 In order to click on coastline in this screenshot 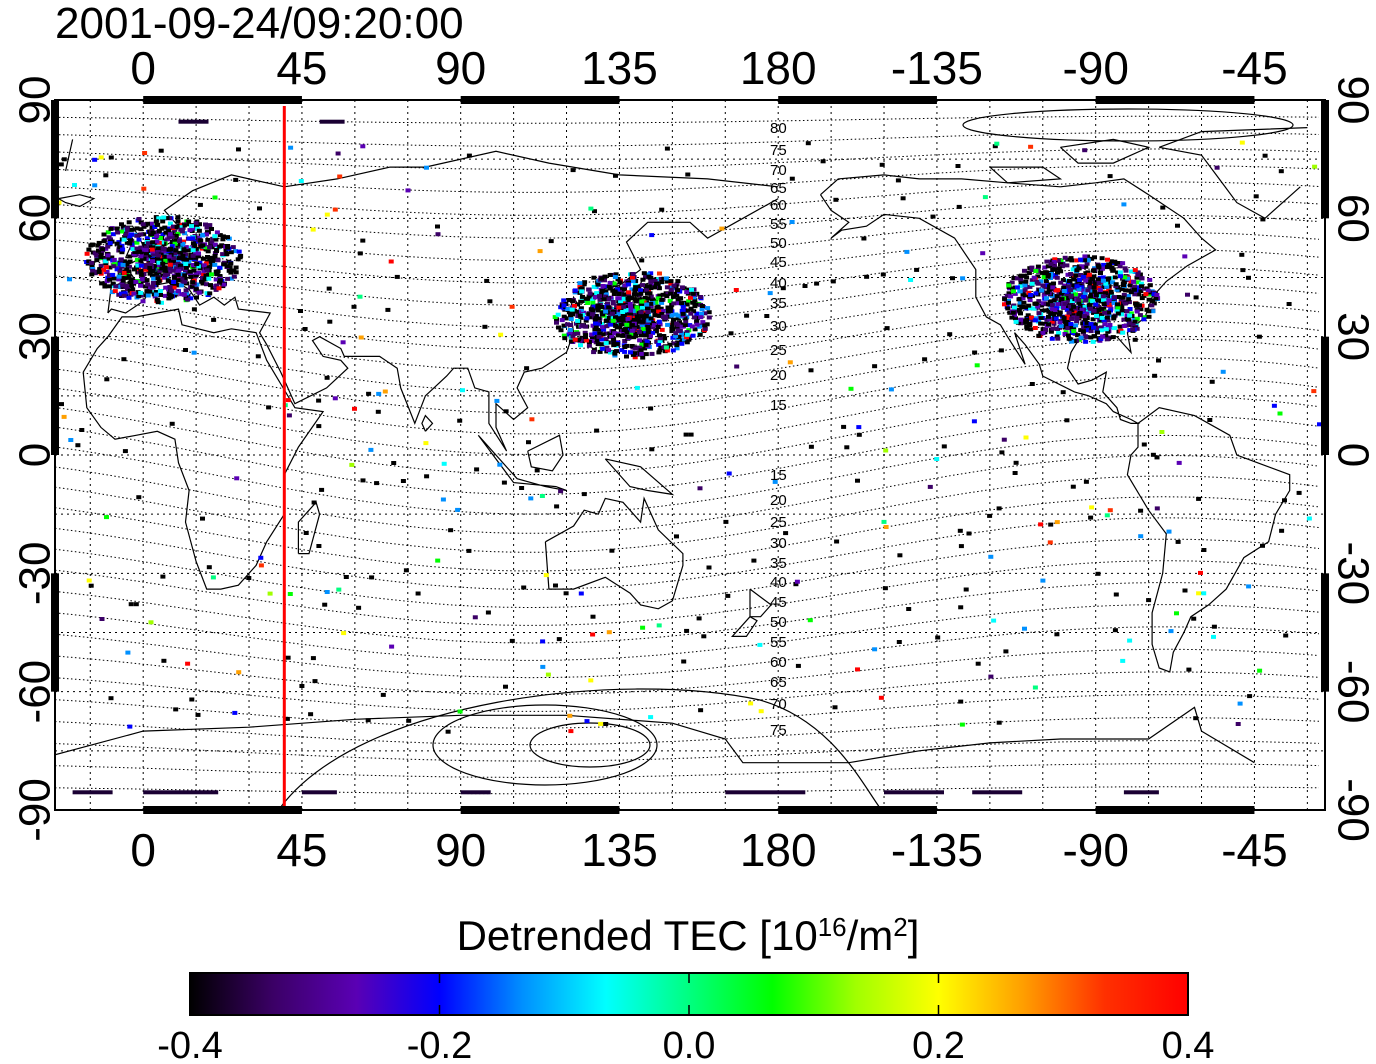, I will do `click(1208, 540)`.